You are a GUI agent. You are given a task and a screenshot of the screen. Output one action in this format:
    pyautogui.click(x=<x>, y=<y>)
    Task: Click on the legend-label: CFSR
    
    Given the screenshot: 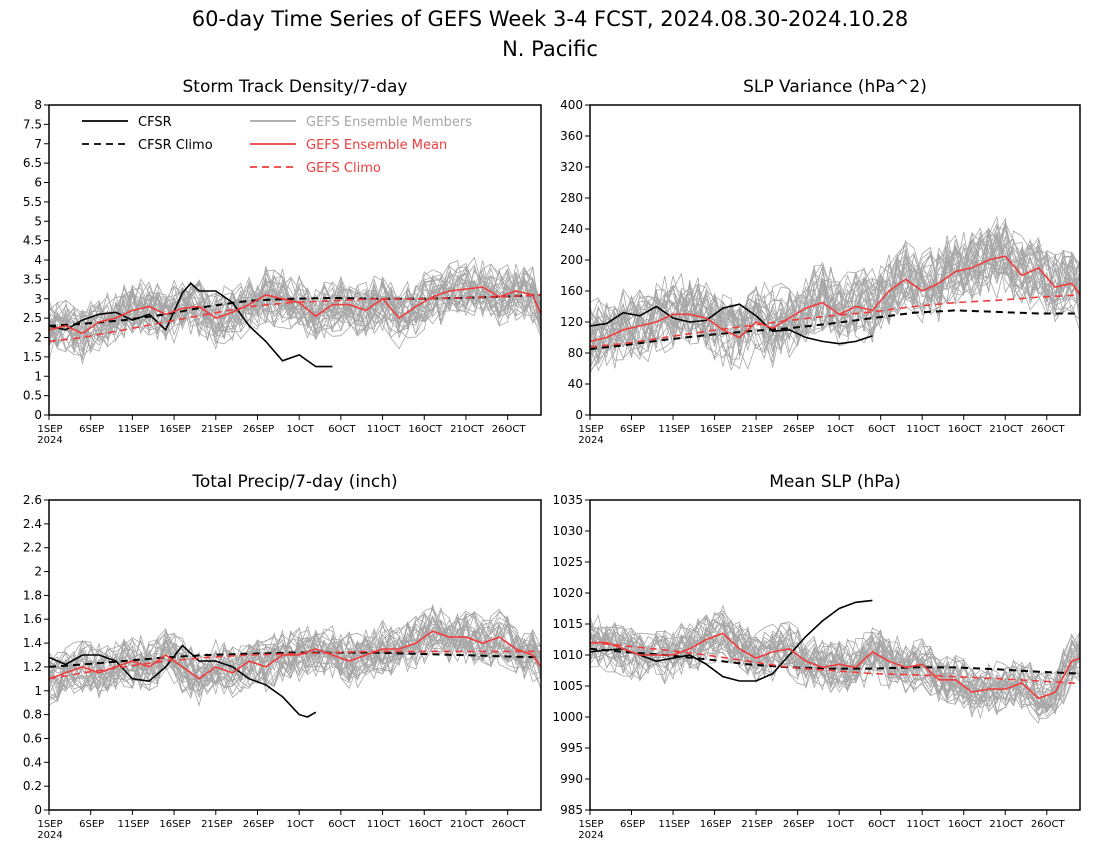 What is the action you would take?
    pyautogui.click(x=155, y=122)
    